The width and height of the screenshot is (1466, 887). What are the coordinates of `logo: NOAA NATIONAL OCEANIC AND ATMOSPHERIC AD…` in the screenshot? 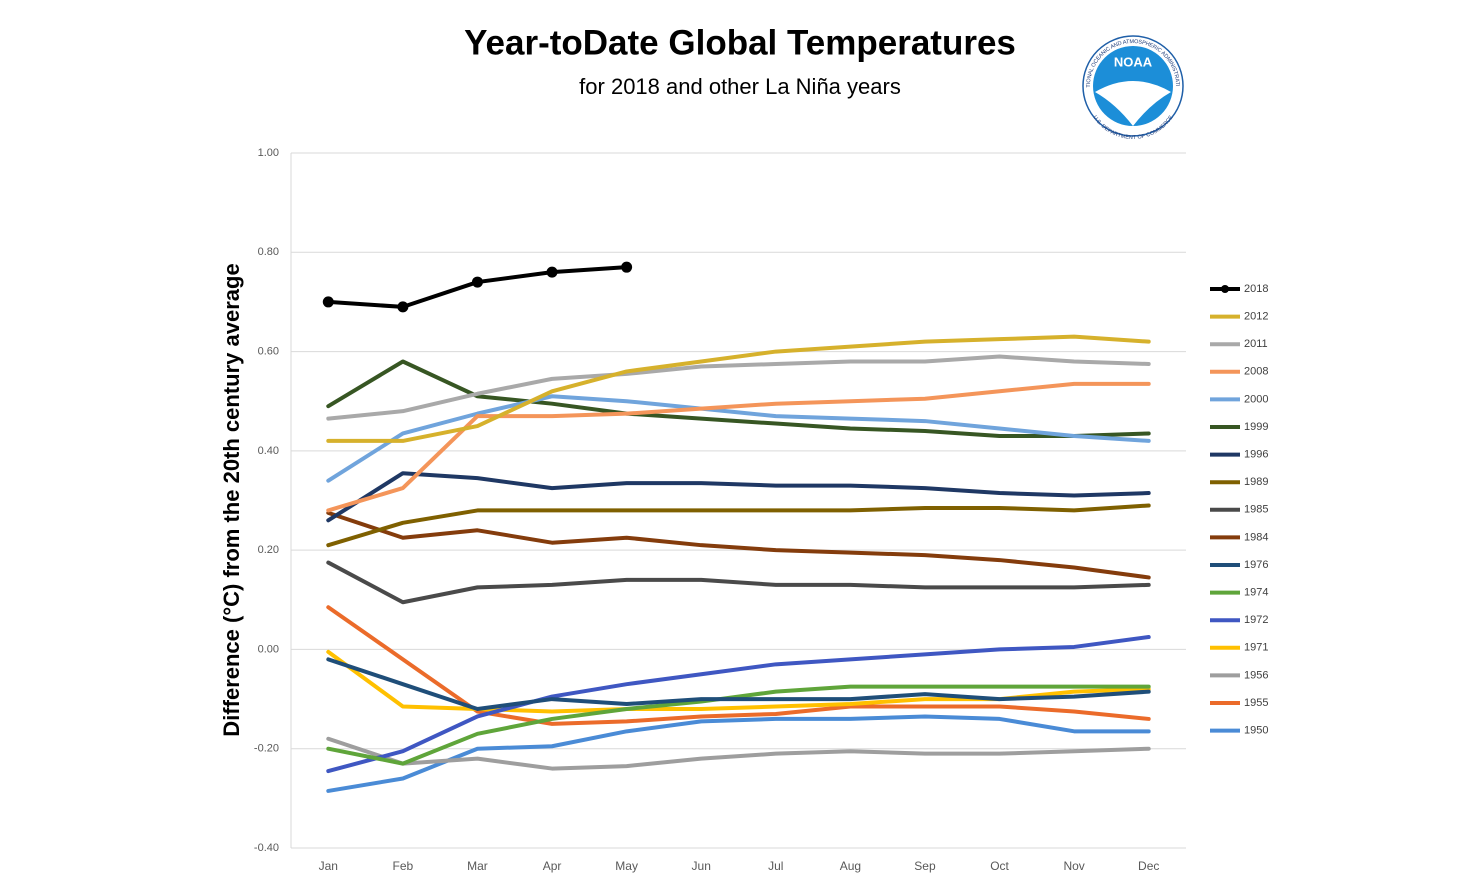 It's located at (592, 70).